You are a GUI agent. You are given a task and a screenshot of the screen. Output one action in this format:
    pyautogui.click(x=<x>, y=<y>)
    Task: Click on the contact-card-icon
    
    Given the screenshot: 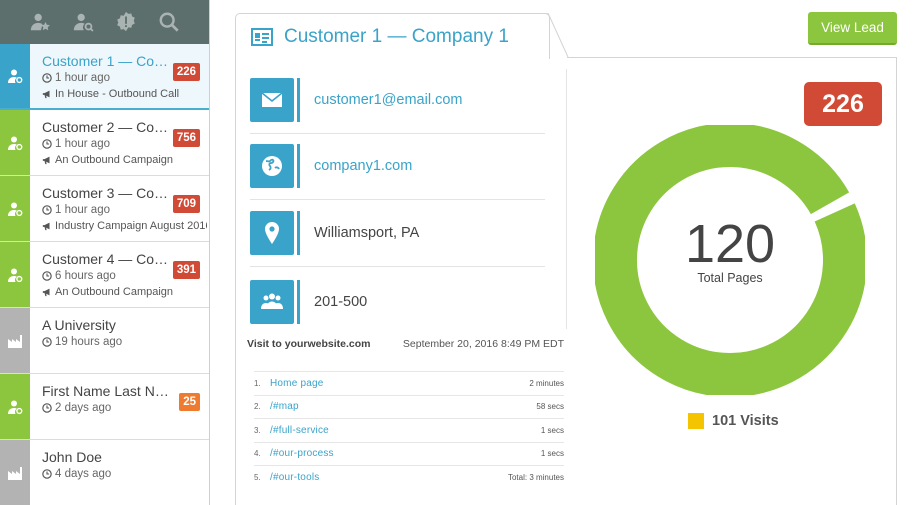 What is the action you would take?
    pyautogui.click(x=262, y=36)
    